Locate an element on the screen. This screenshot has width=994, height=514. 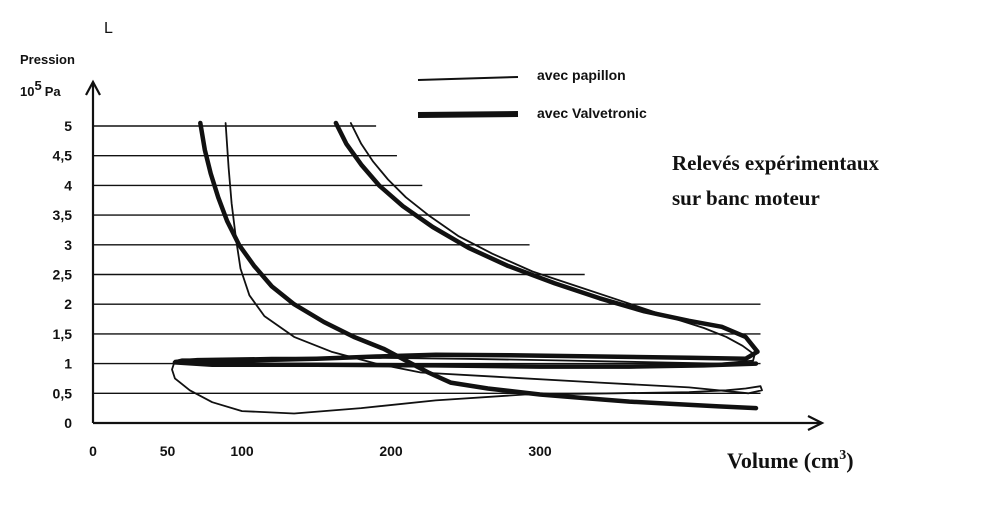
y-axis-title: Pression is located at coordinates (47, 59).